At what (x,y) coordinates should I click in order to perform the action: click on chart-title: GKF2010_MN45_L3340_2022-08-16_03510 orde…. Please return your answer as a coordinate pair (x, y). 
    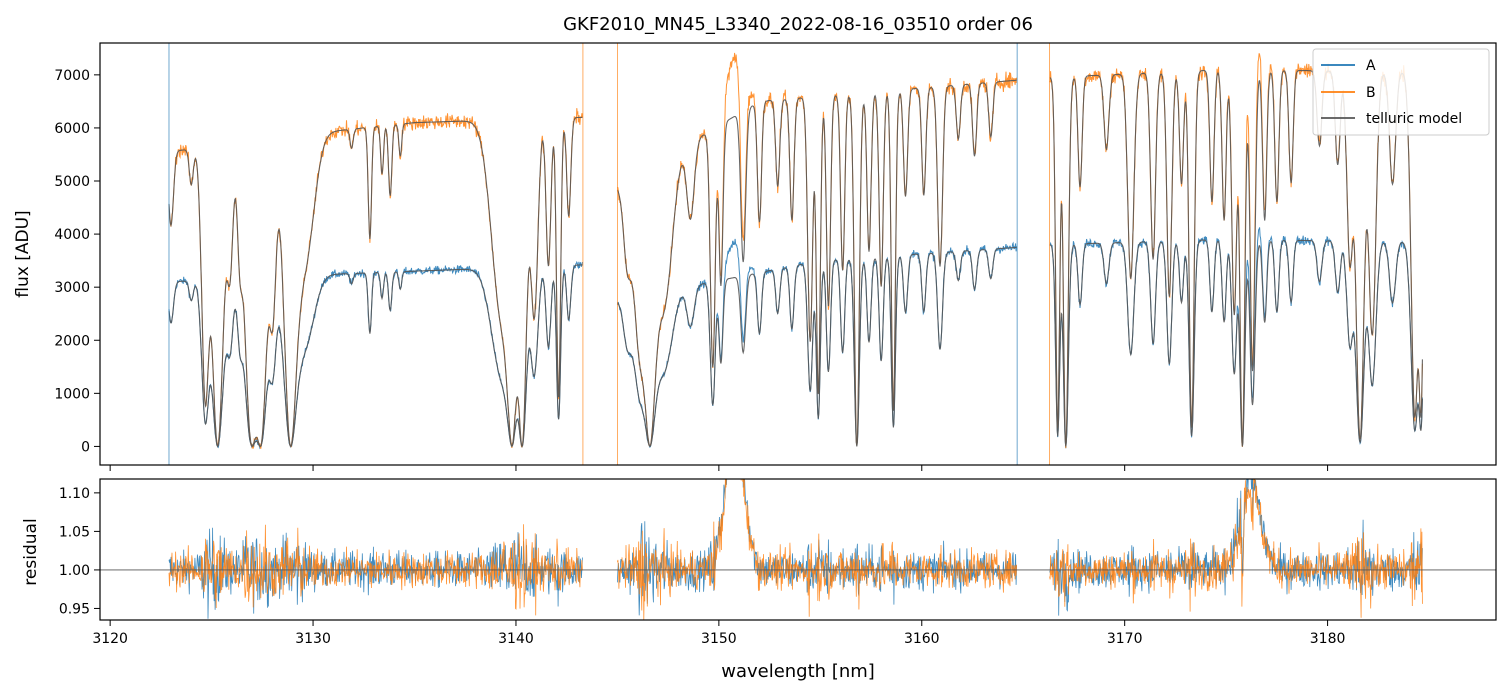
    Looking at the image, I should click on (798, 24).